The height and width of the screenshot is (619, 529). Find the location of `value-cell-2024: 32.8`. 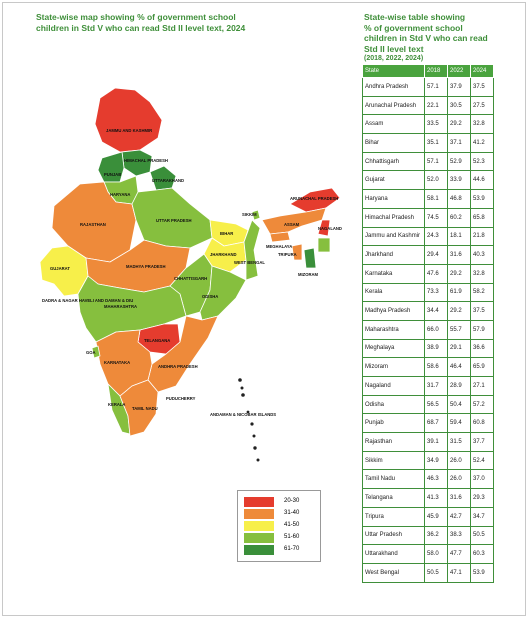

value-cell-2024: 32.8 is located at coordinates (482, 124).